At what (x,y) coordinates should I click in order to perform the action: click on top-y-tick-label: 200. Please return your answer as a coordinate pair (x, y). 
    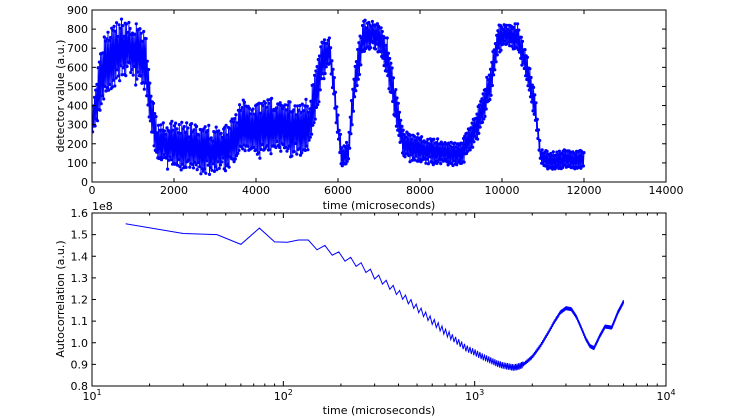
    Looking at the image, I should click on (77, 144).